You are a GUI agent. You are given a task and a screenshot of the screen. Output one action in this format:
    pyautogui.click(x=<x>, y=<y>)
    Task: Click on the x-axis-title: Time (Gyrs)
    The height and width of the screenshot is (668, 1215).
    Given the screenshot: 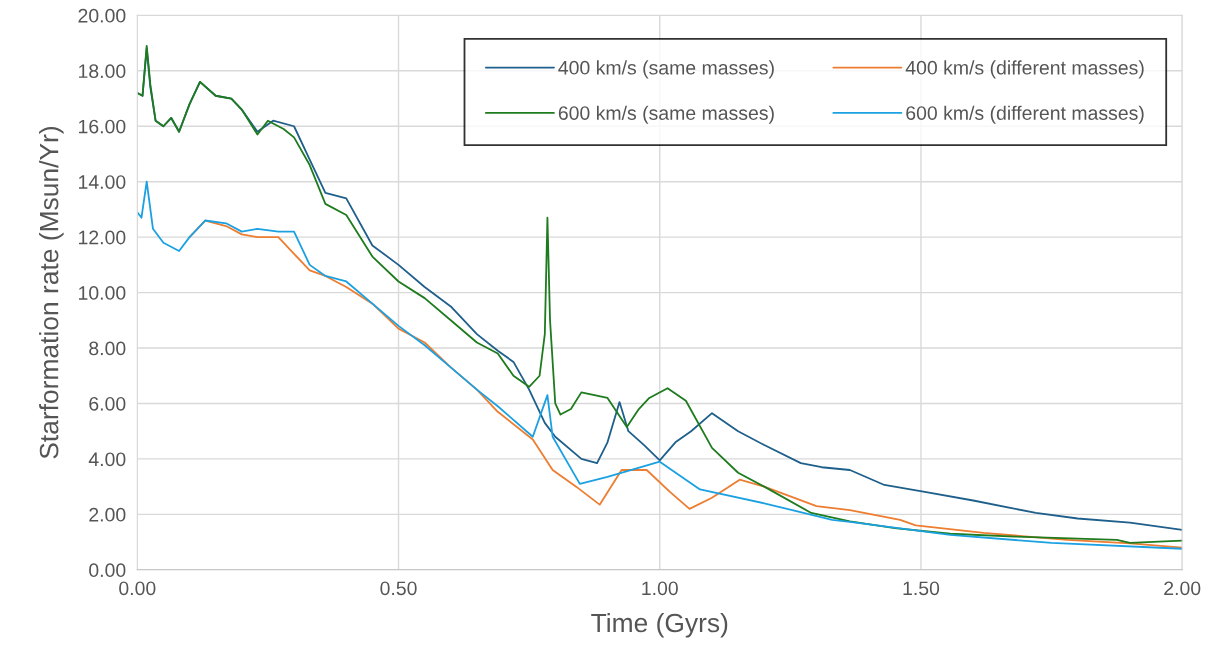 What is the action you would take?
    pyautogui.click(x=659, y=625)
    